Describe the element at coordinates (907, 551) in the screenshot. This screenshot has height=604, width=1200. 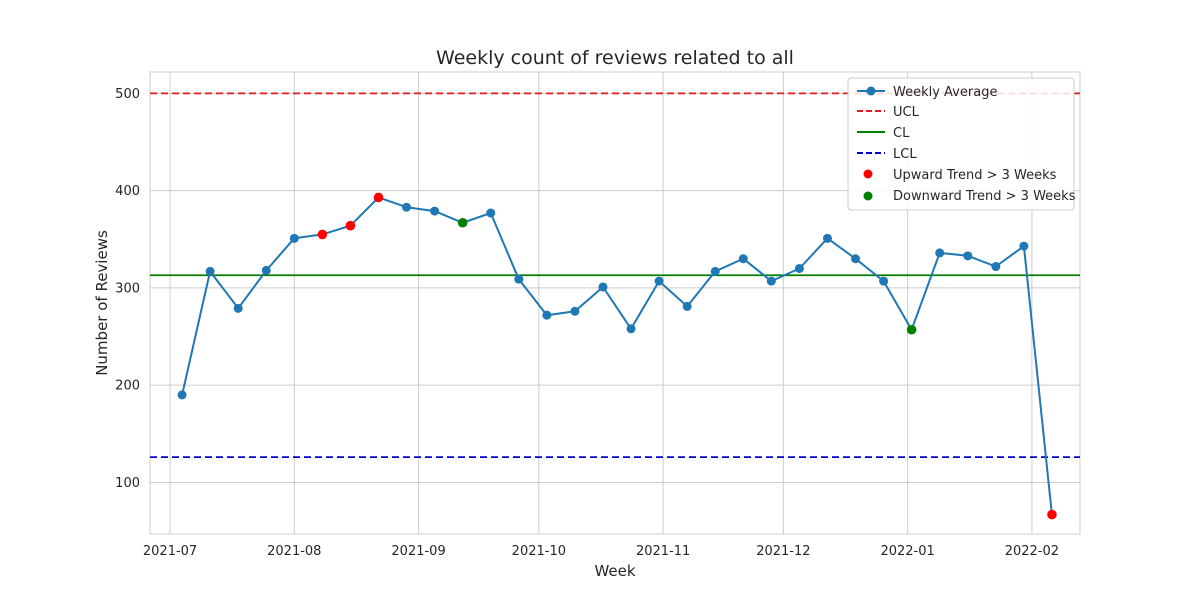
I see `x-tick-label: 2022-01` at that location.